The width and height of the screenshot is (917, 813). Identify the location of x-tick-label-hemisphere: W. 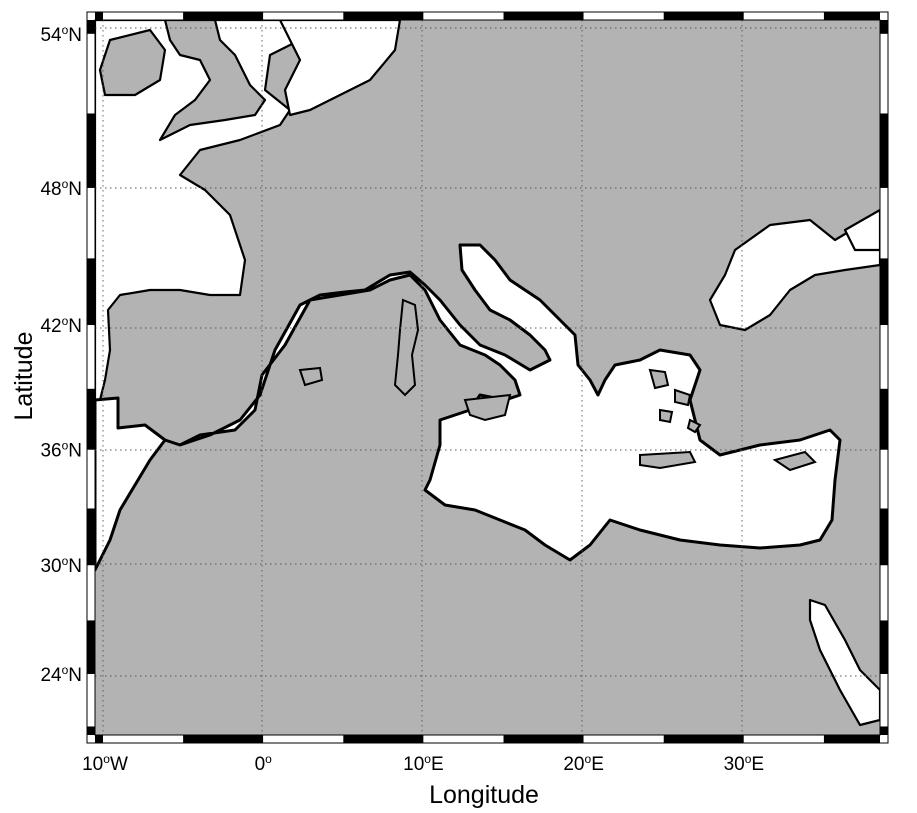
(119, 764).